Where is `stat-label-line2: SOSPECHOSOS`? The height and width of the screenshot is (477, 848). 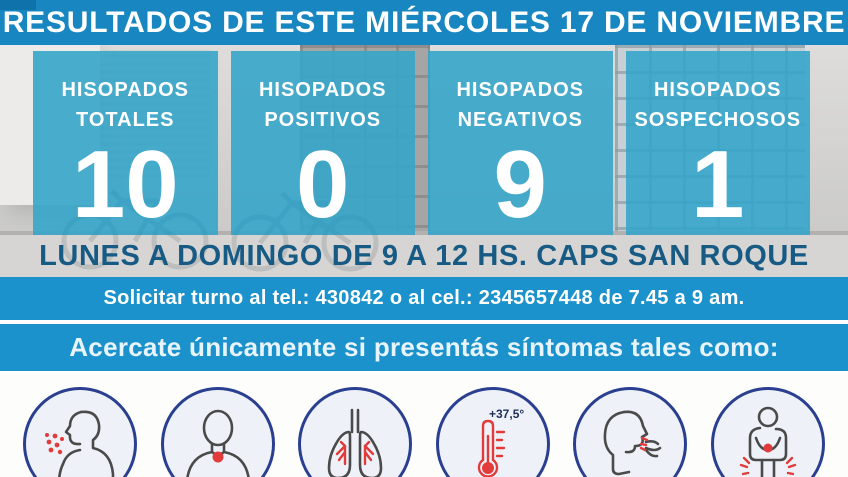
stat-label-line2: SOSPECHOSOS is located at coordinates (718, 120).